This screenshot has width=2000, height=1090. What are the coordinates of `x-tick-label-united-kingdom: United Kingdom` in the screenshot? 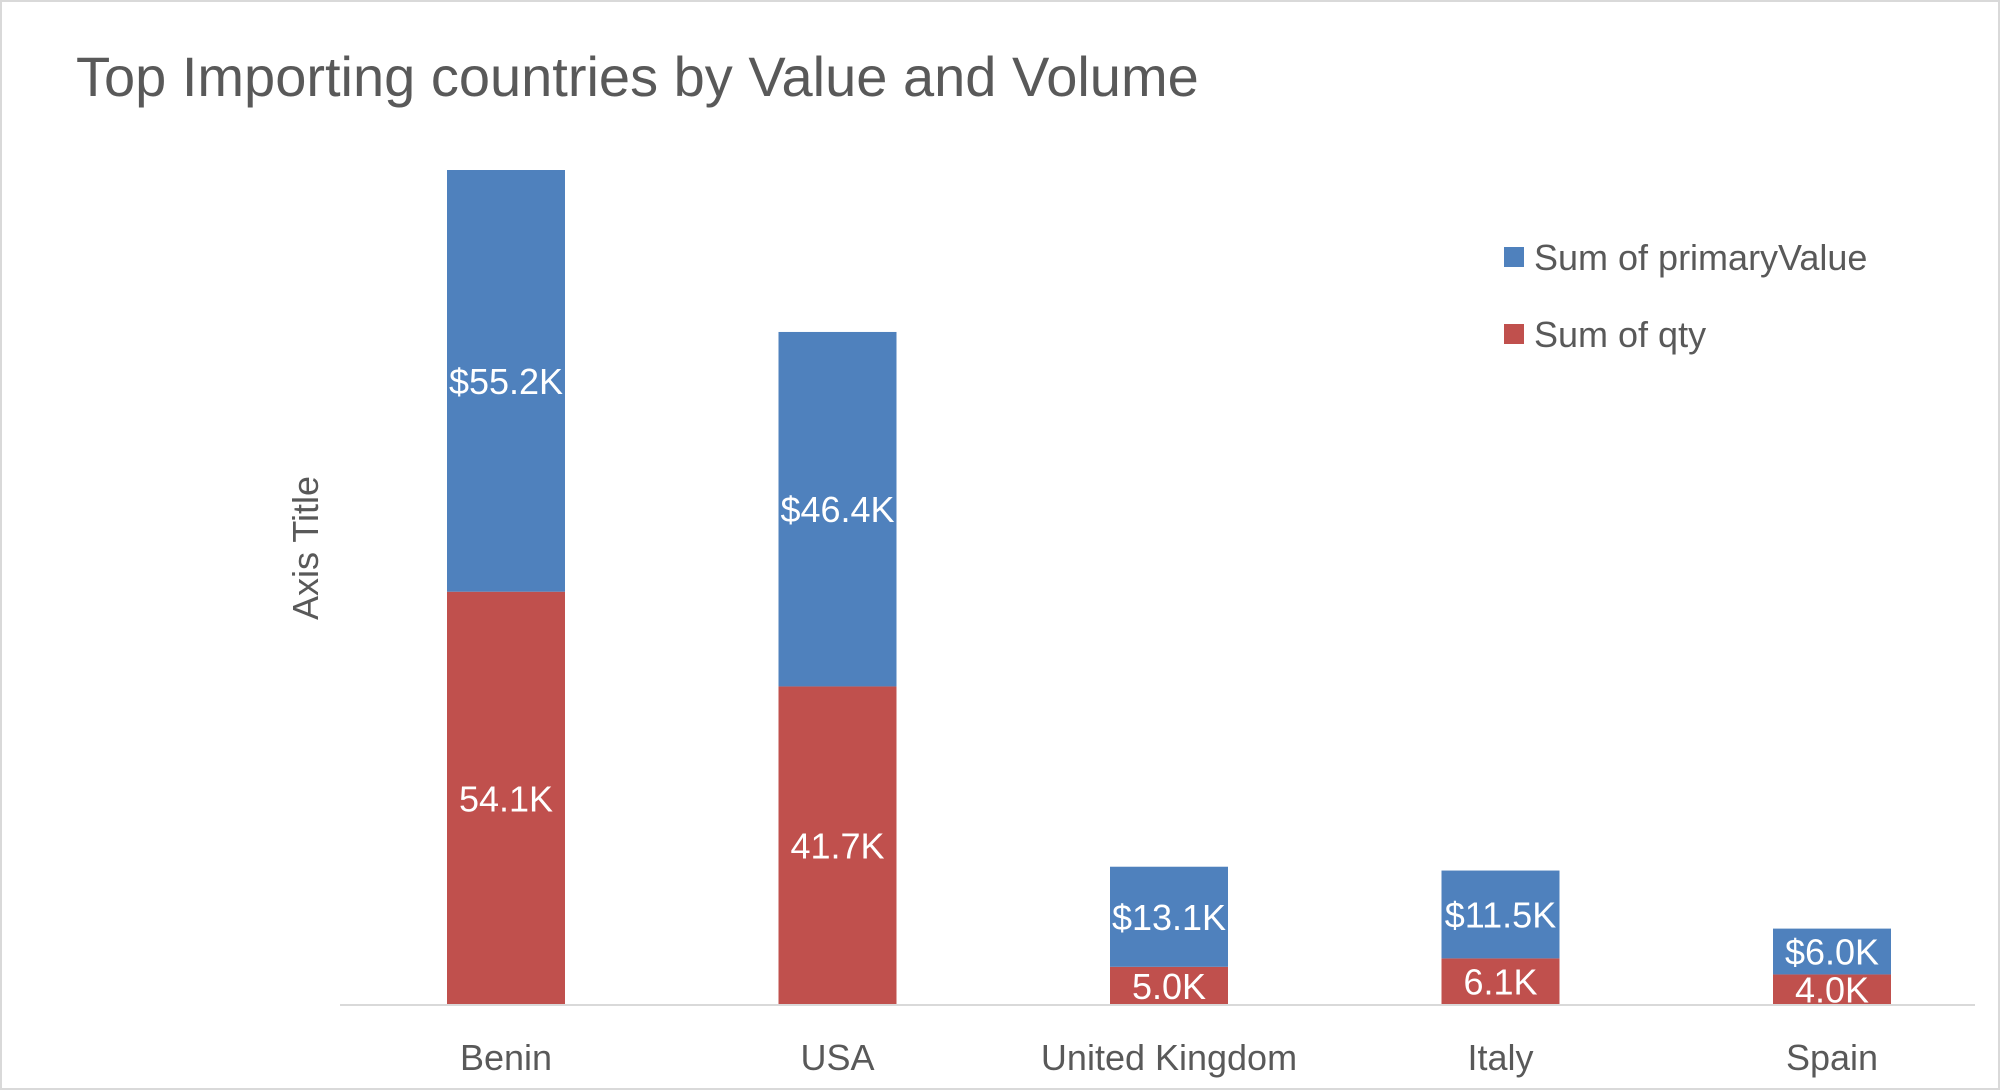 It's located at (1169, 1057).